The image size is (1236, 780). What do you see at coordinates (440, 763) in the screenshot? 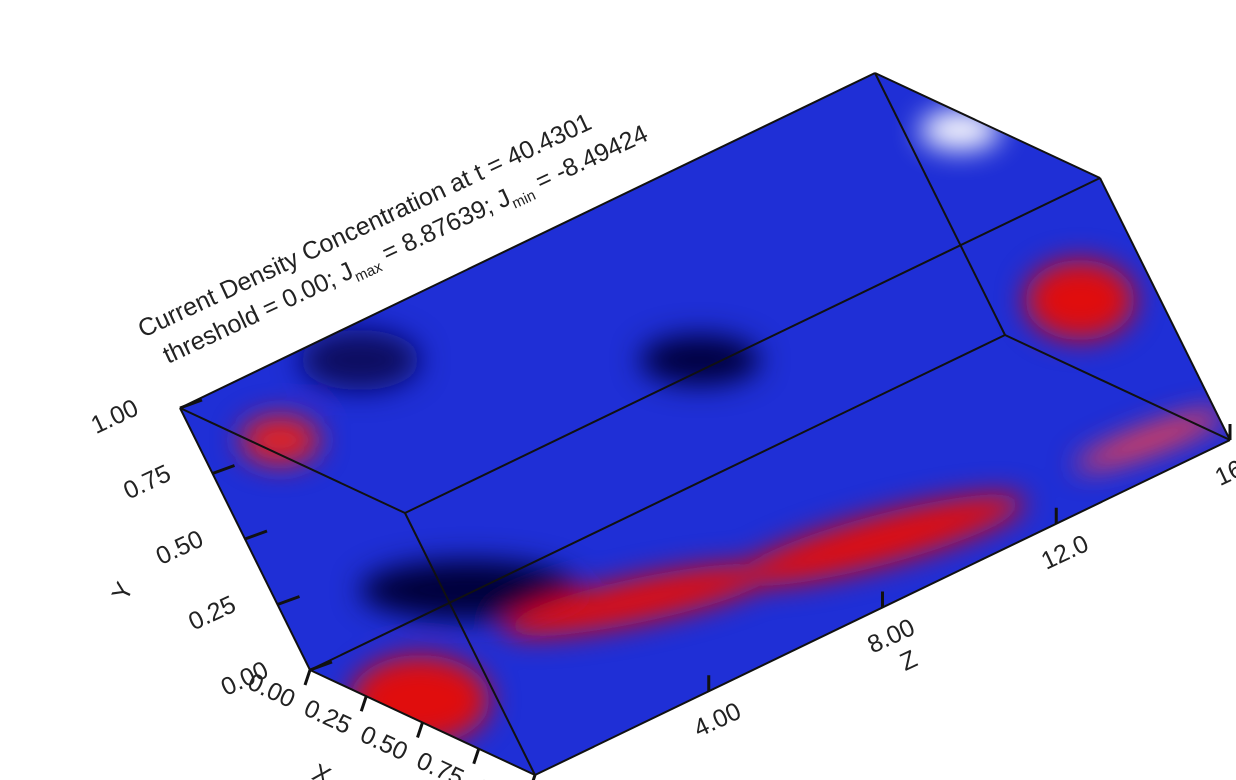
I see `x-tick-label: 0.75` at bounding box center [440, 763].